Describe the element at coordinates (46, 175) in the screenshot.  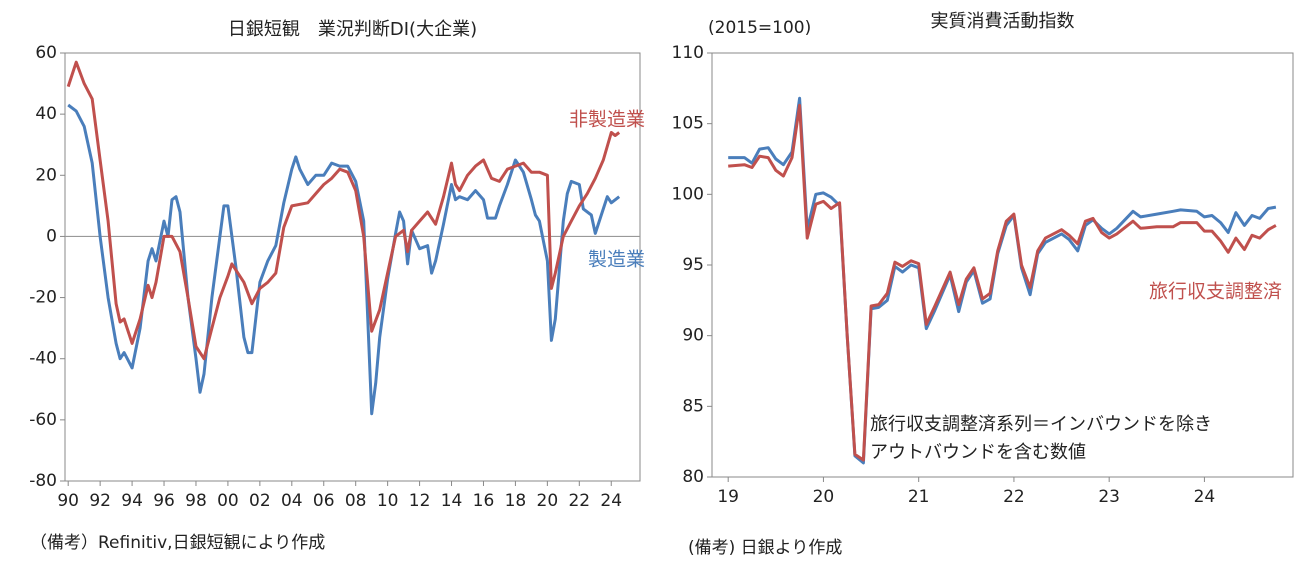
I see `y-tick-label: 20` at that location.